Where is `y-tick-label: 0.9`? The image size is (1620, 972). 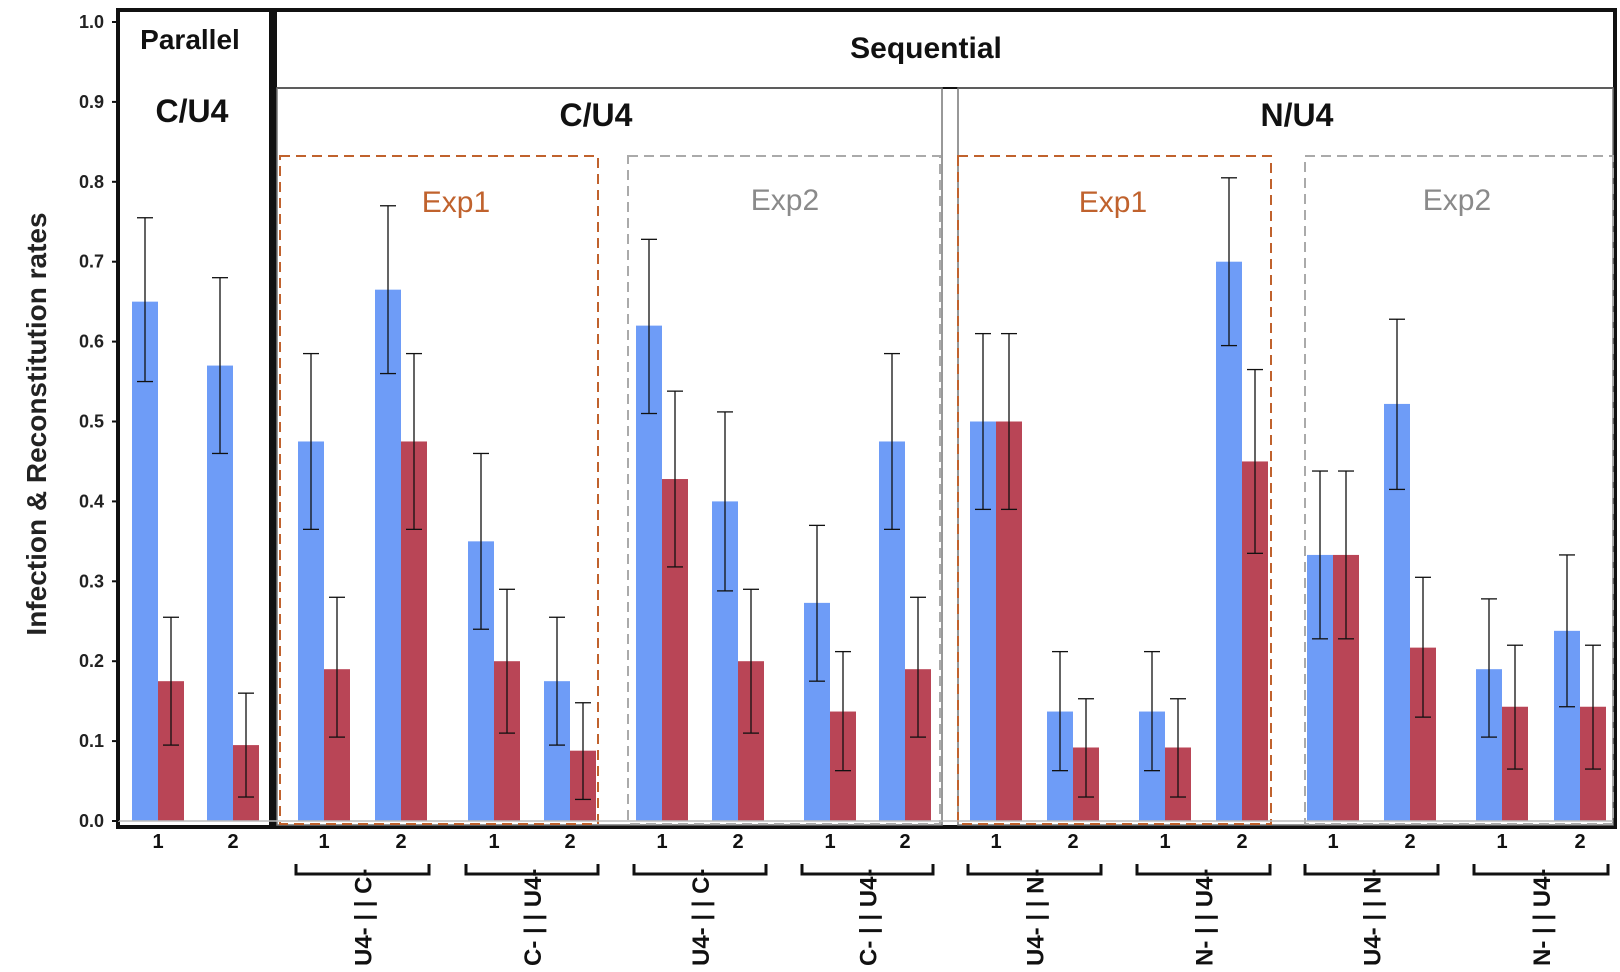
y-tick-label: 0.9 is located at coordinates (91, 102).